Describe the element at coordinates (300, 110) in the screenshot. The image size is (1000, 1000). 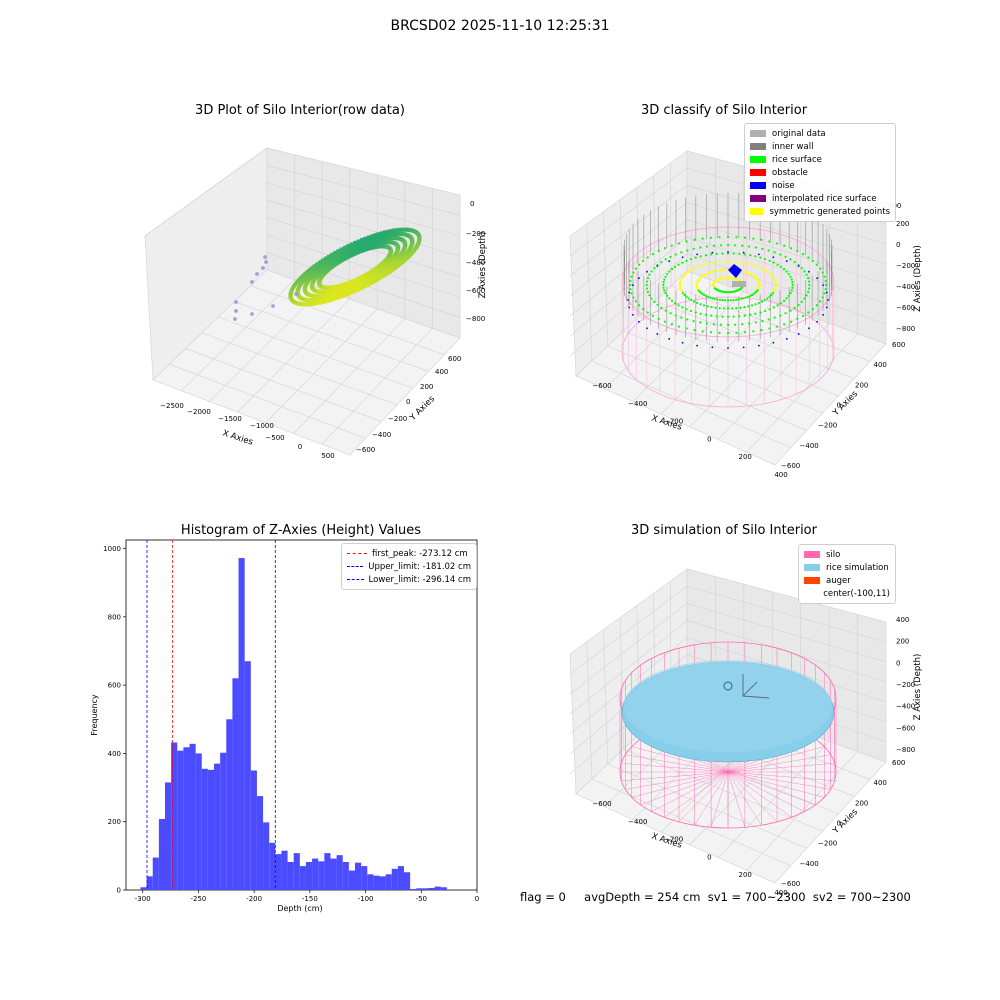
I see `panel1-title: 3D Plot of Silo Interior(row data)` at that location.